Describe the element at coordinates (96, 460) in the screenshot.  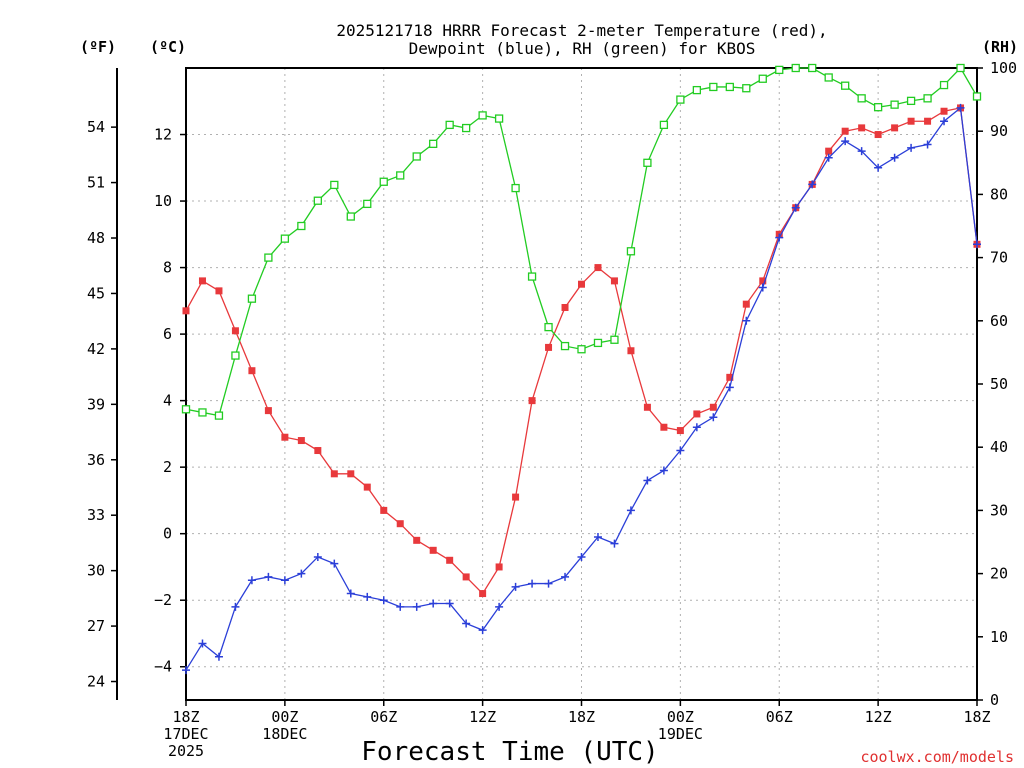
I see `fahrenheit-tick-label: 36` at that location.